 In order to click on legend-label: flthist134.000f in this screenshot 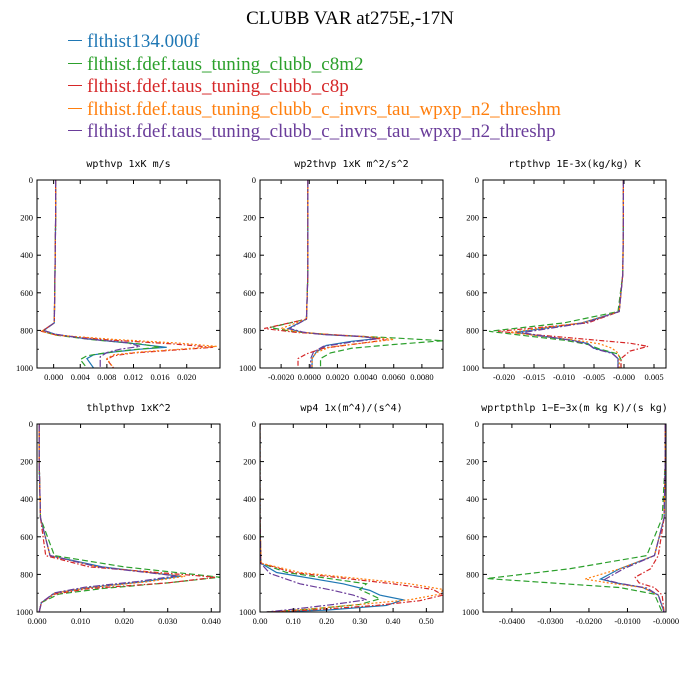, I will do `click(143, 41)`.